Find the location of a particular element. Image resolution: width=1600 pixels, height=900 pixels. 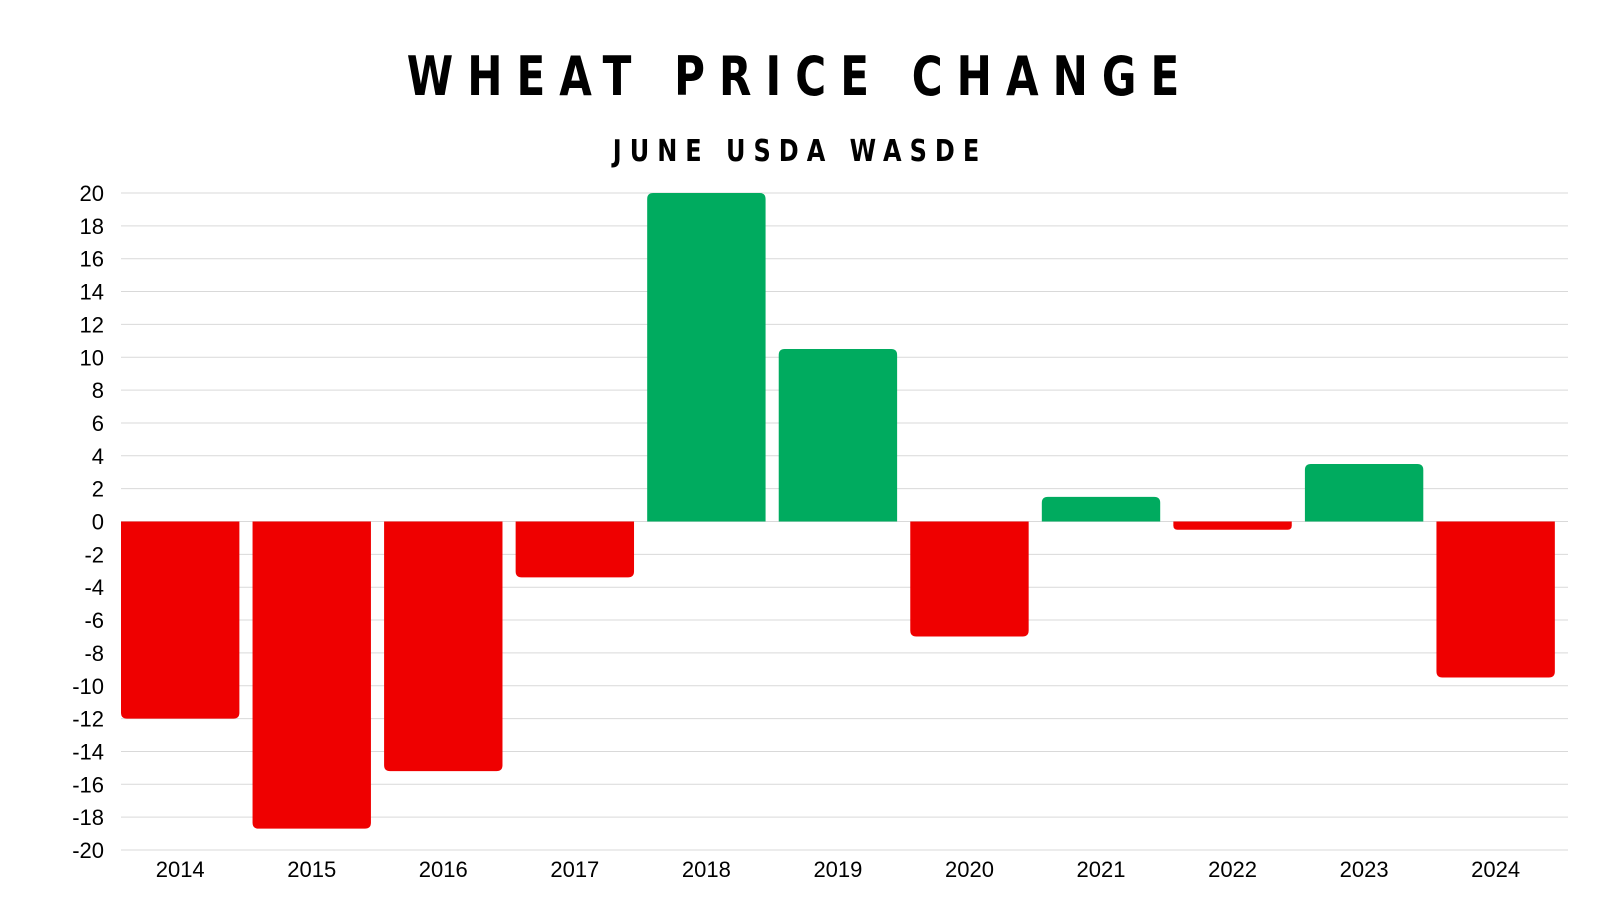

bar-2024 is located at coordinates (1495, 599).